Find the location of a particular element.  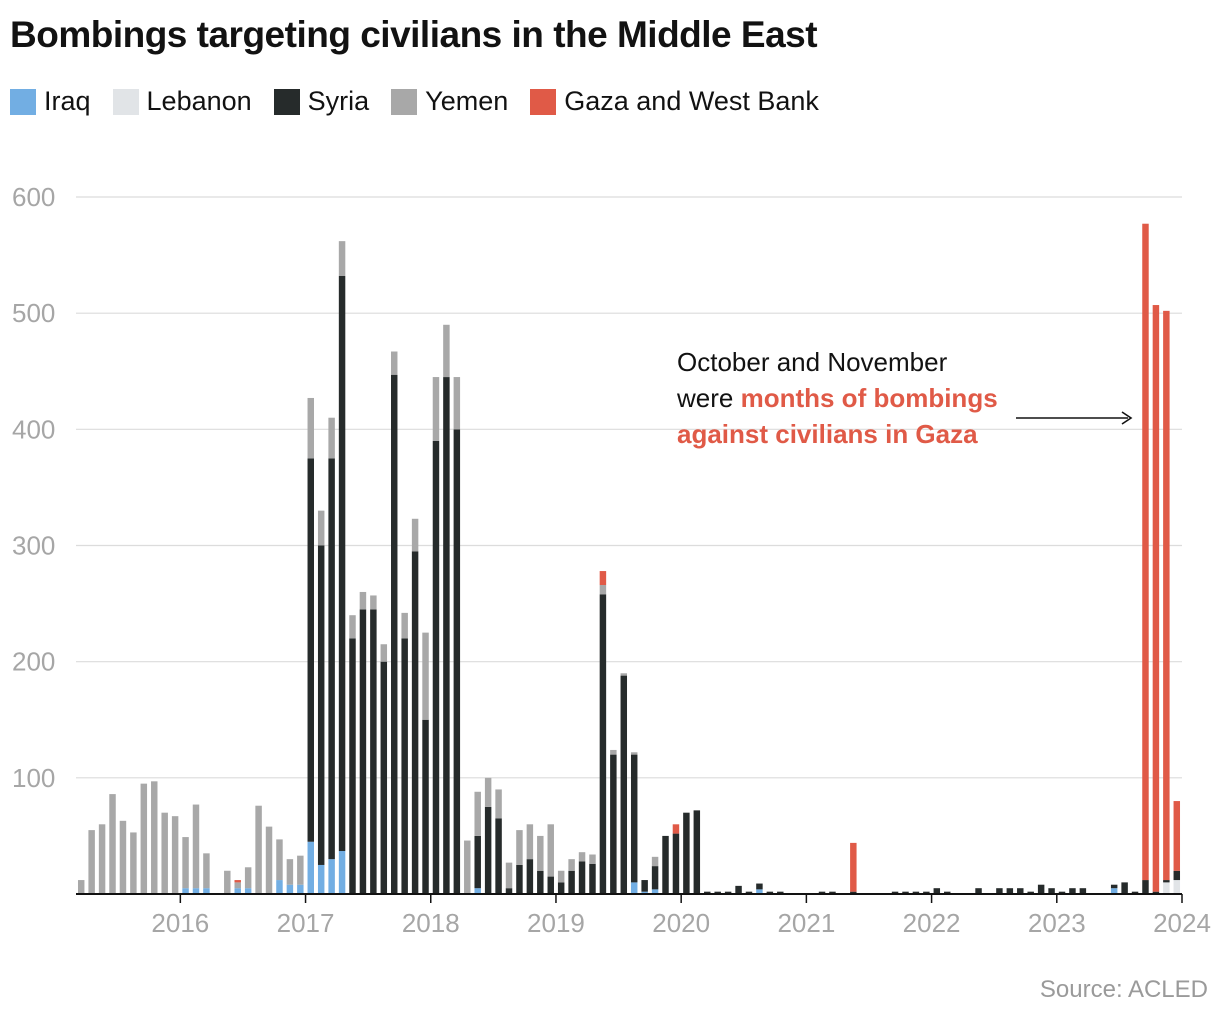

legend-swatch-iraq is located at coordinates (23, 101).